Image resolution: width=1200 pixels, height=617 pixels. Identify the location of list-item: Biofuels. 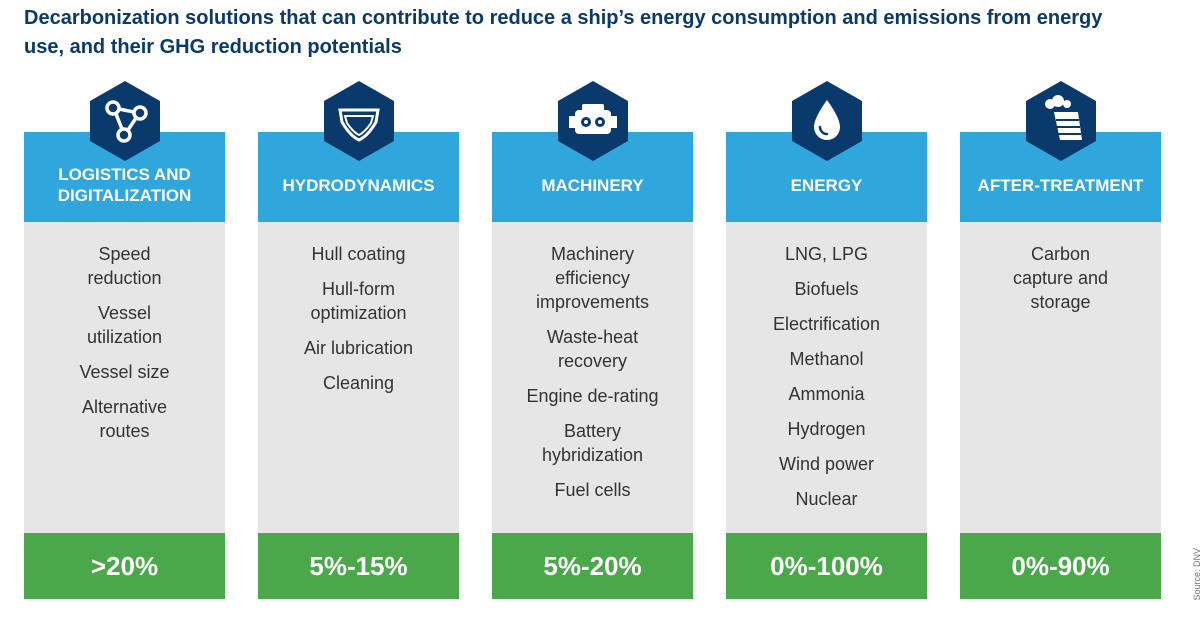
(826, 289).